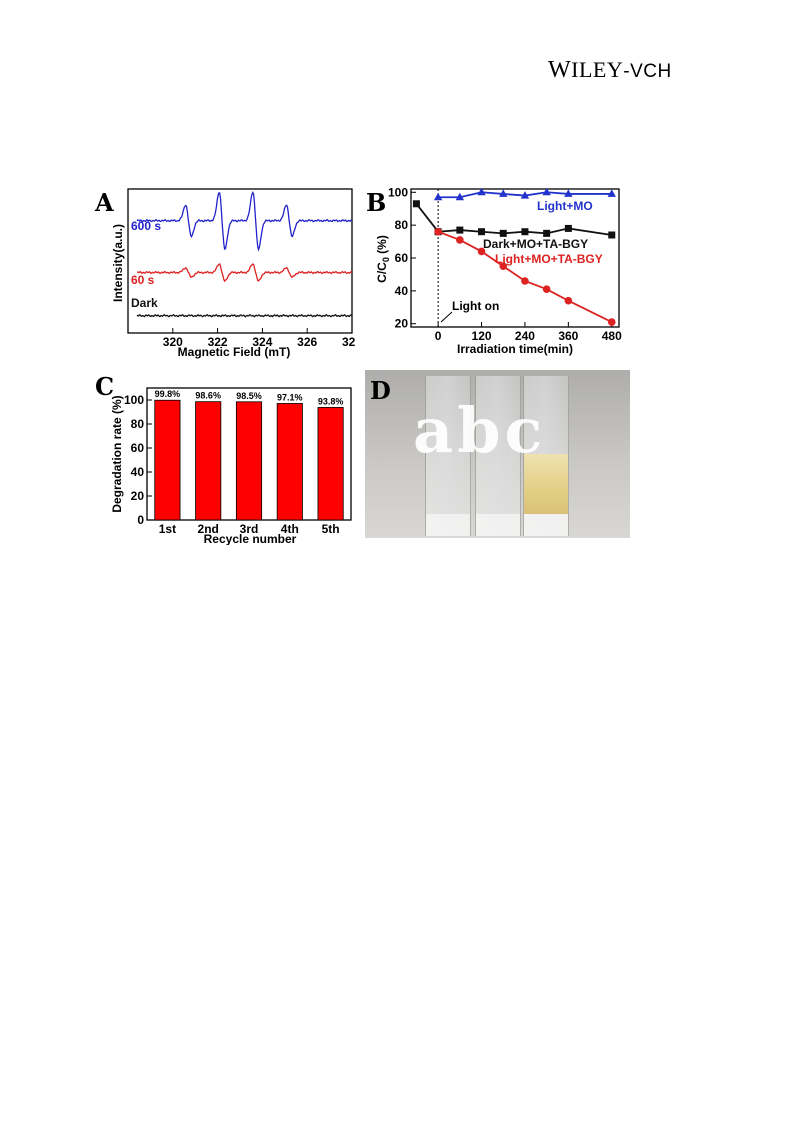  I want to click on panel-b-xtick-label: 0, so click(438, 336).